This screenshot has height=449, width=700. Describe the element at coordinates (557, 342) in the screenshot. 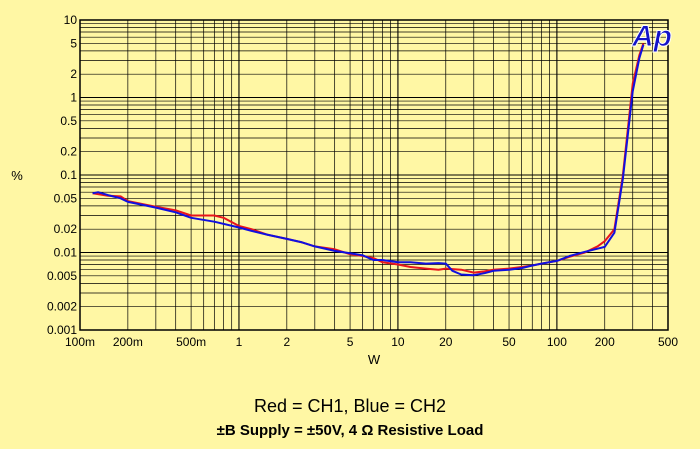

I see `x-tick-label: 100` at that location.